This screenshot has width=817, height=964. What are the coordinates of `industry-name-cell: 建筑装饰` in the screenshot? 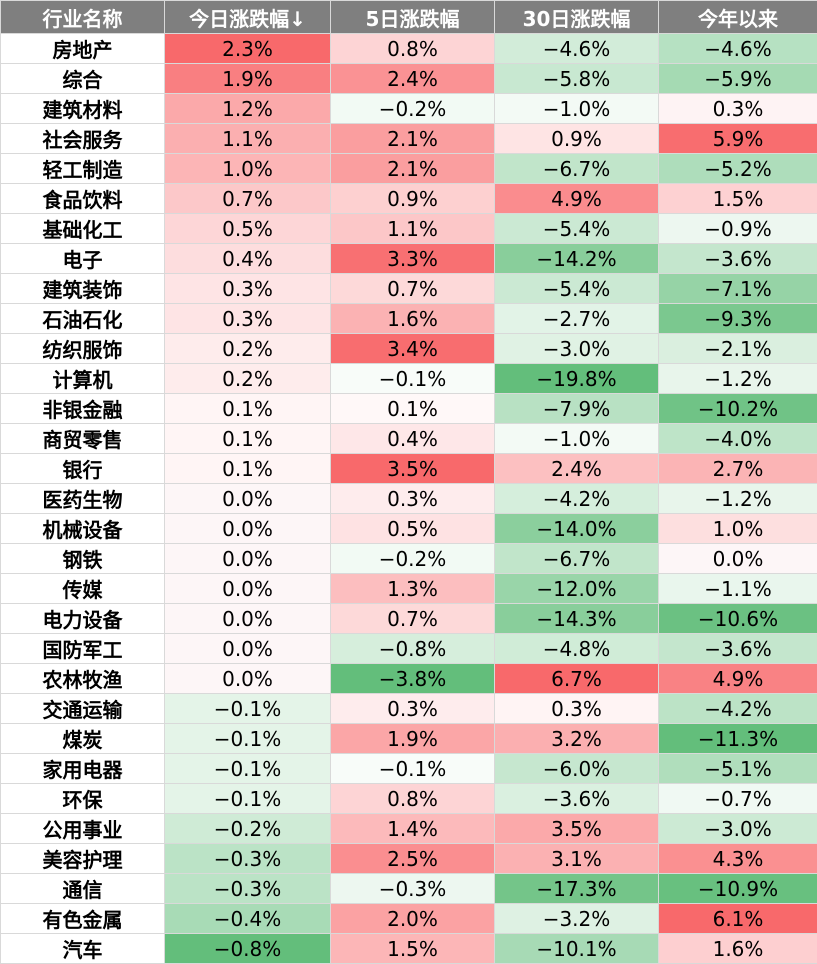 It's located at (83, 289).